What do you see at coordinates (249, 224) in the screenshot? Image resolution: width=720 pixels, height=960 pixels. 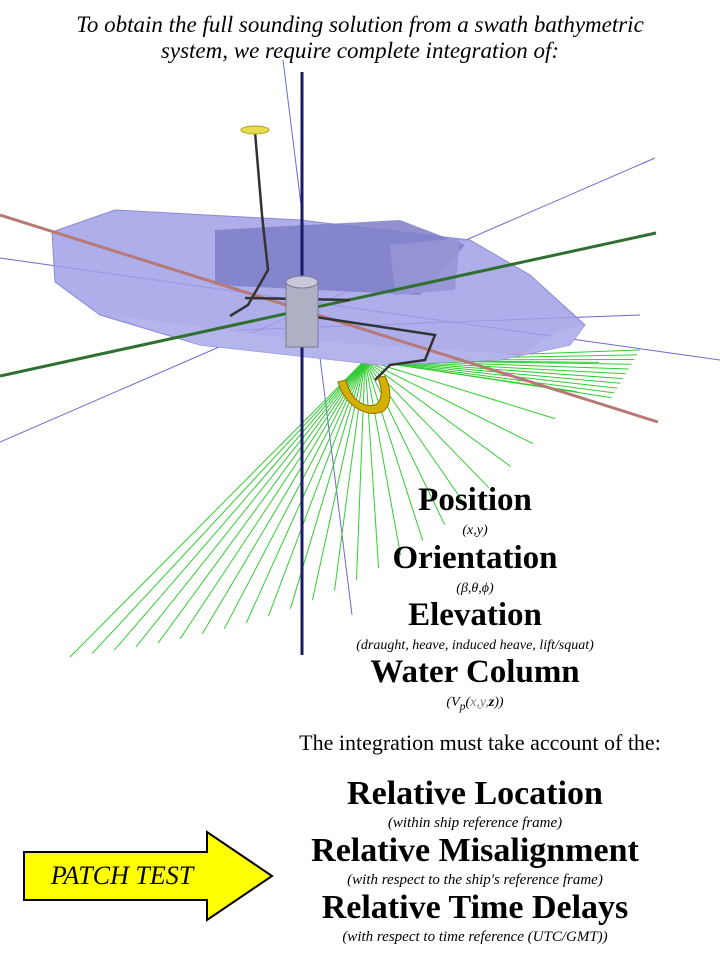 I see `lever-arm-antenna` at bounding box center [249, 224].